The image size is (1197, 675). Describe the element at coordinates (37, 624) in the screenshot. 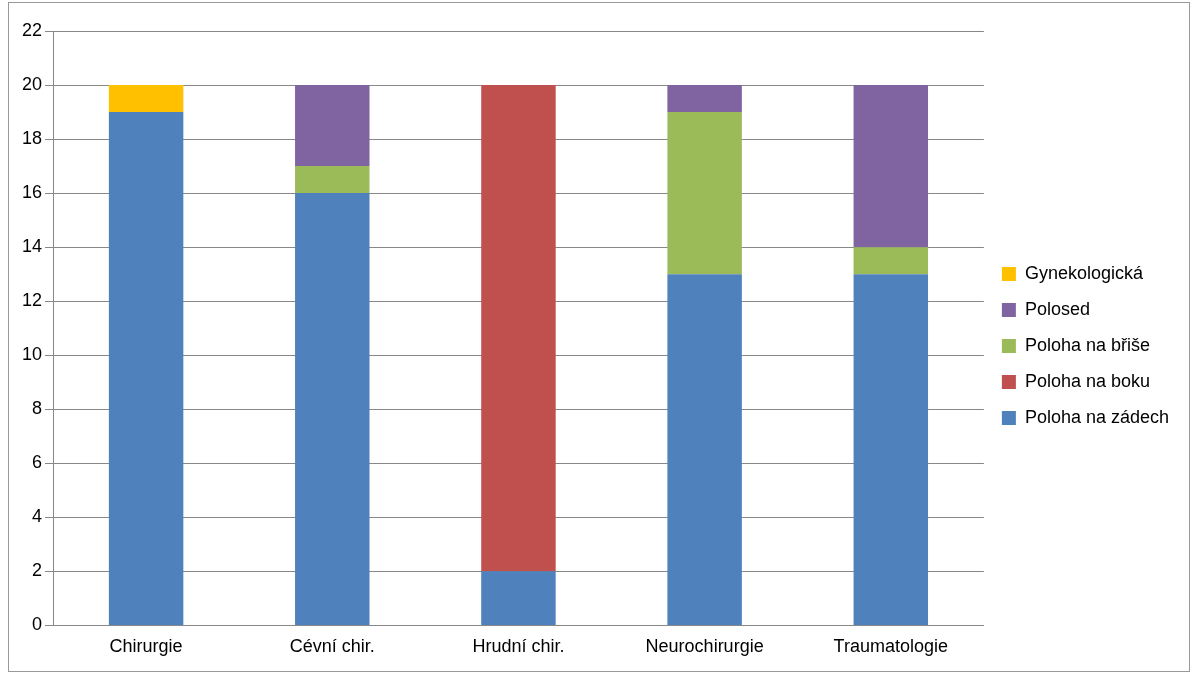

I see `y-tick-label: 0` at that location.